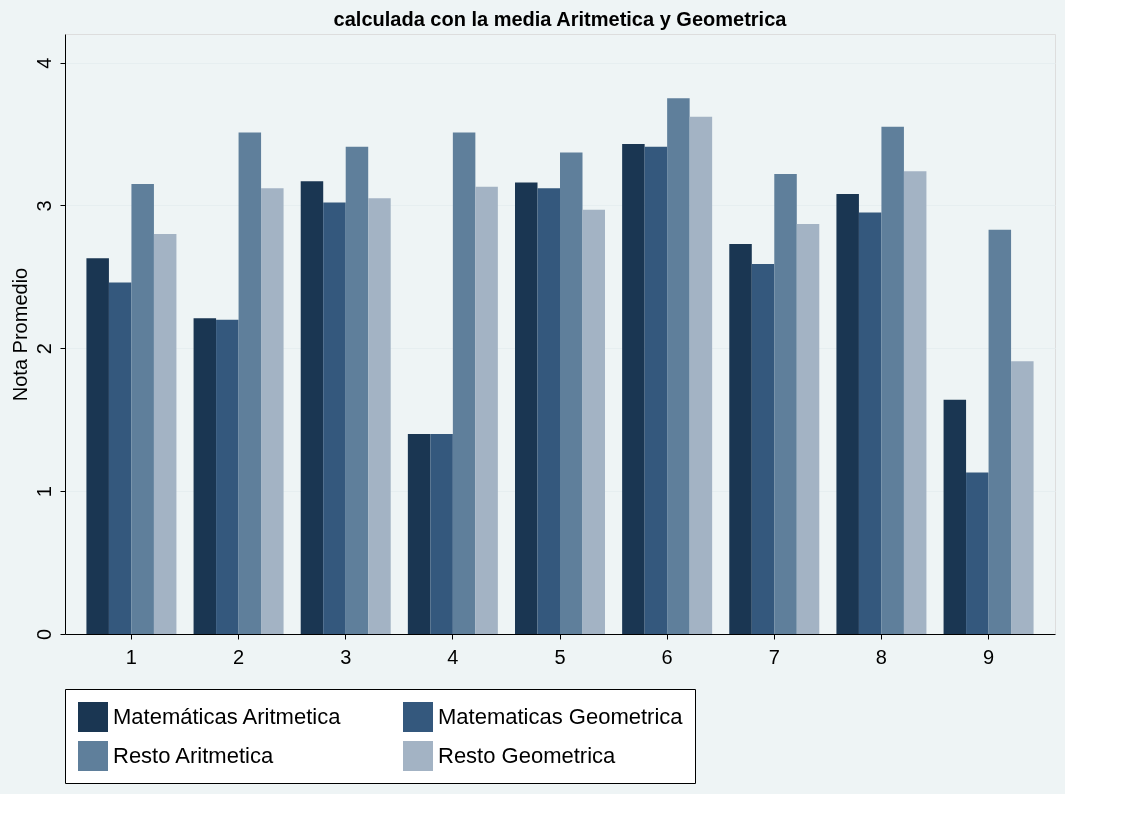 This screenshot has height=820, width=1123. Describe the element at coordinates (667, 656) in the screenshot. I see `x-tick-label: 6` at that location.